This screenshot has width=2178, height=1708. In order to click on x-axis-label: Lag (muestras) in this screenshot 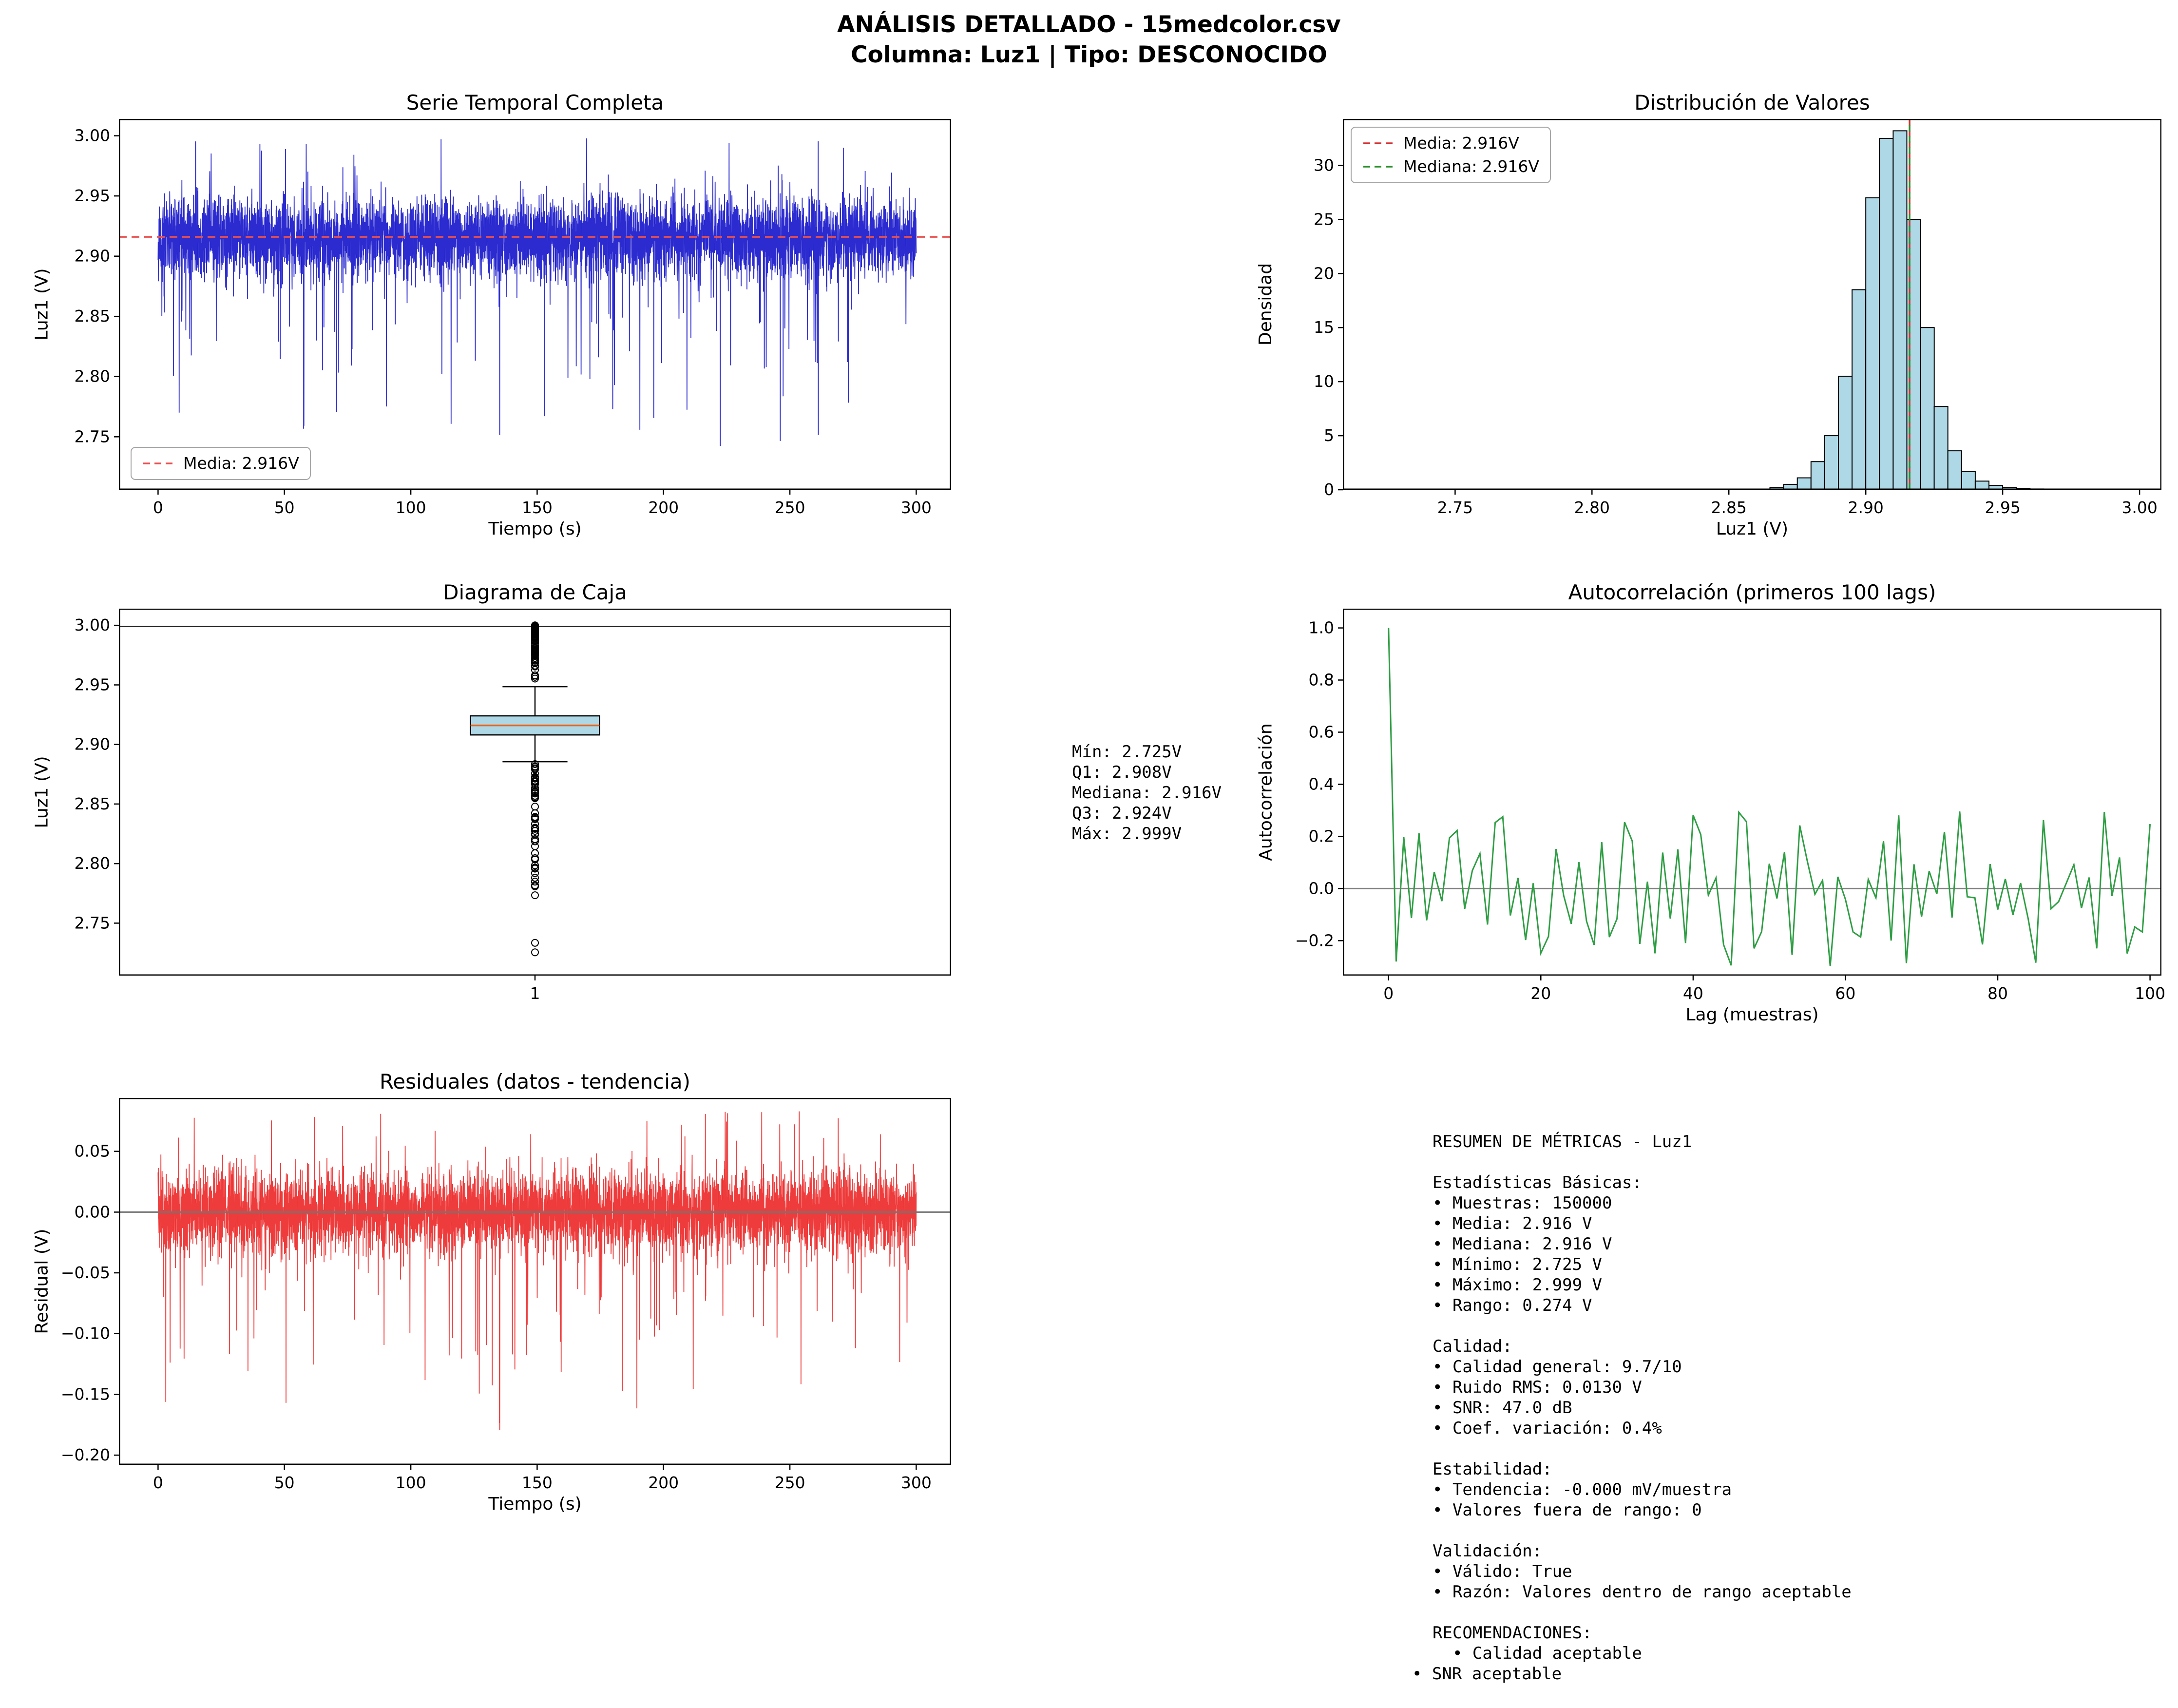, I will do `click(1752, 1015)`.